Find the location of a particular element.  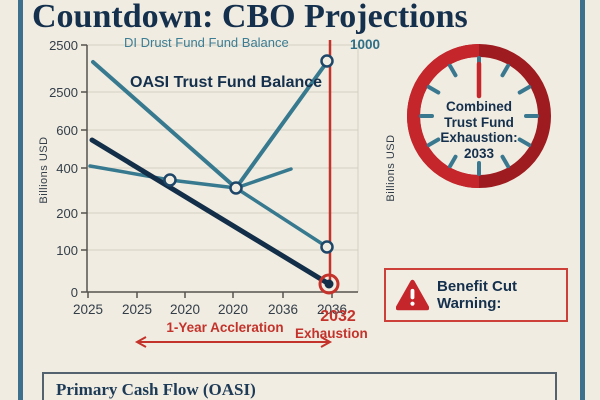

primary-cash-flow-box: Primary Cash Flow (OASI) is located at coordinates (299, 386).